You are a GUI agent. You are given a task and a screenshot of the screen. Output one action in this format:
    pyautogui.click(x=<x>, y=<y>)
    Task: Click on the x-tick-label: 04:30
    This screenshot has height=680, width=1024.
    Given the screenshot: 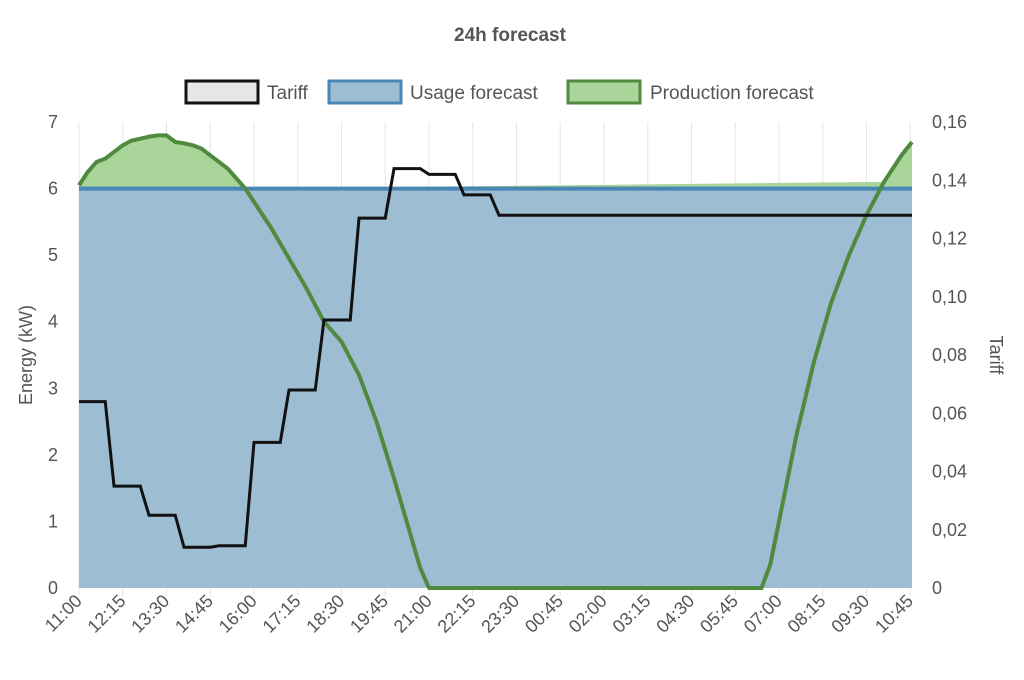 What is the action you would take?
    pyautogui.click(x=675, y=614)
    